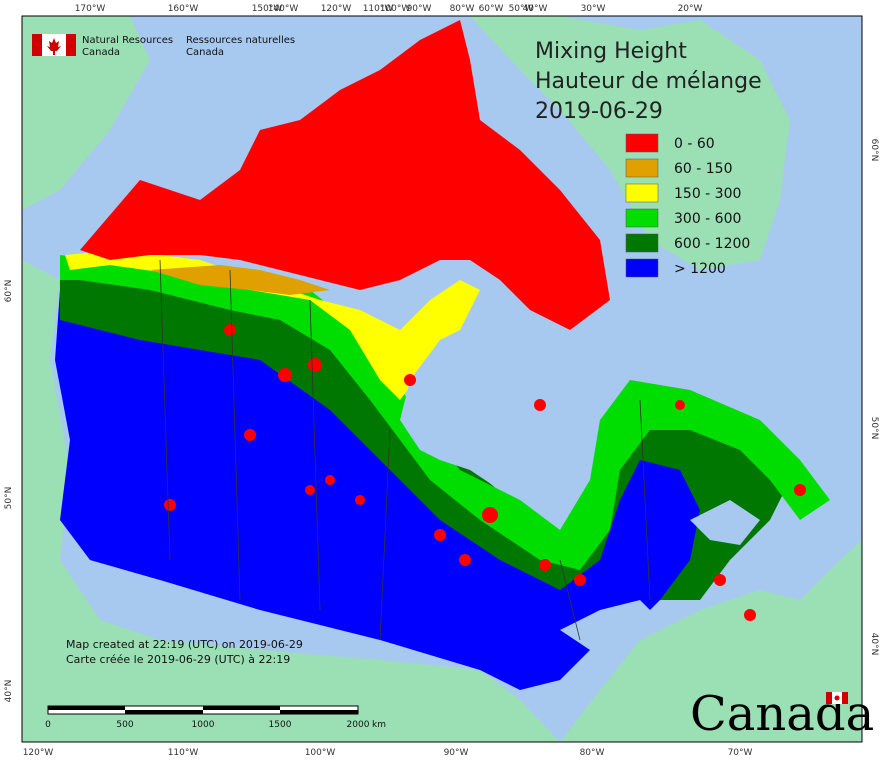 The image size is (880, 760). Describe the element at coordinates (267, 9) in the screenshot. I see `graticule-label: 150°W` at that location.